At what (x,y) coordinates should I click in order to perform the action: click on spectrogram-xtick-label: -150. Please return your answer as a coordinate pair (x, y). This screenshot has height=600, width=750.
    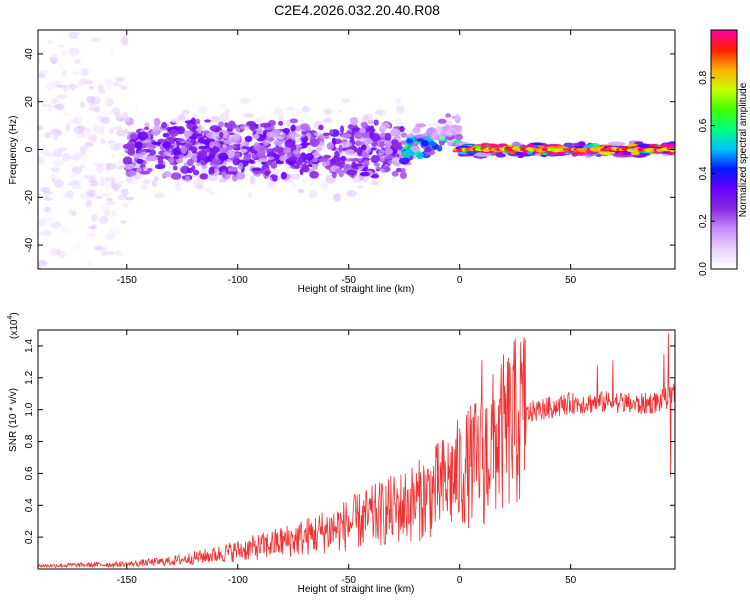
    Looking at the image, I should click on (127, 280).